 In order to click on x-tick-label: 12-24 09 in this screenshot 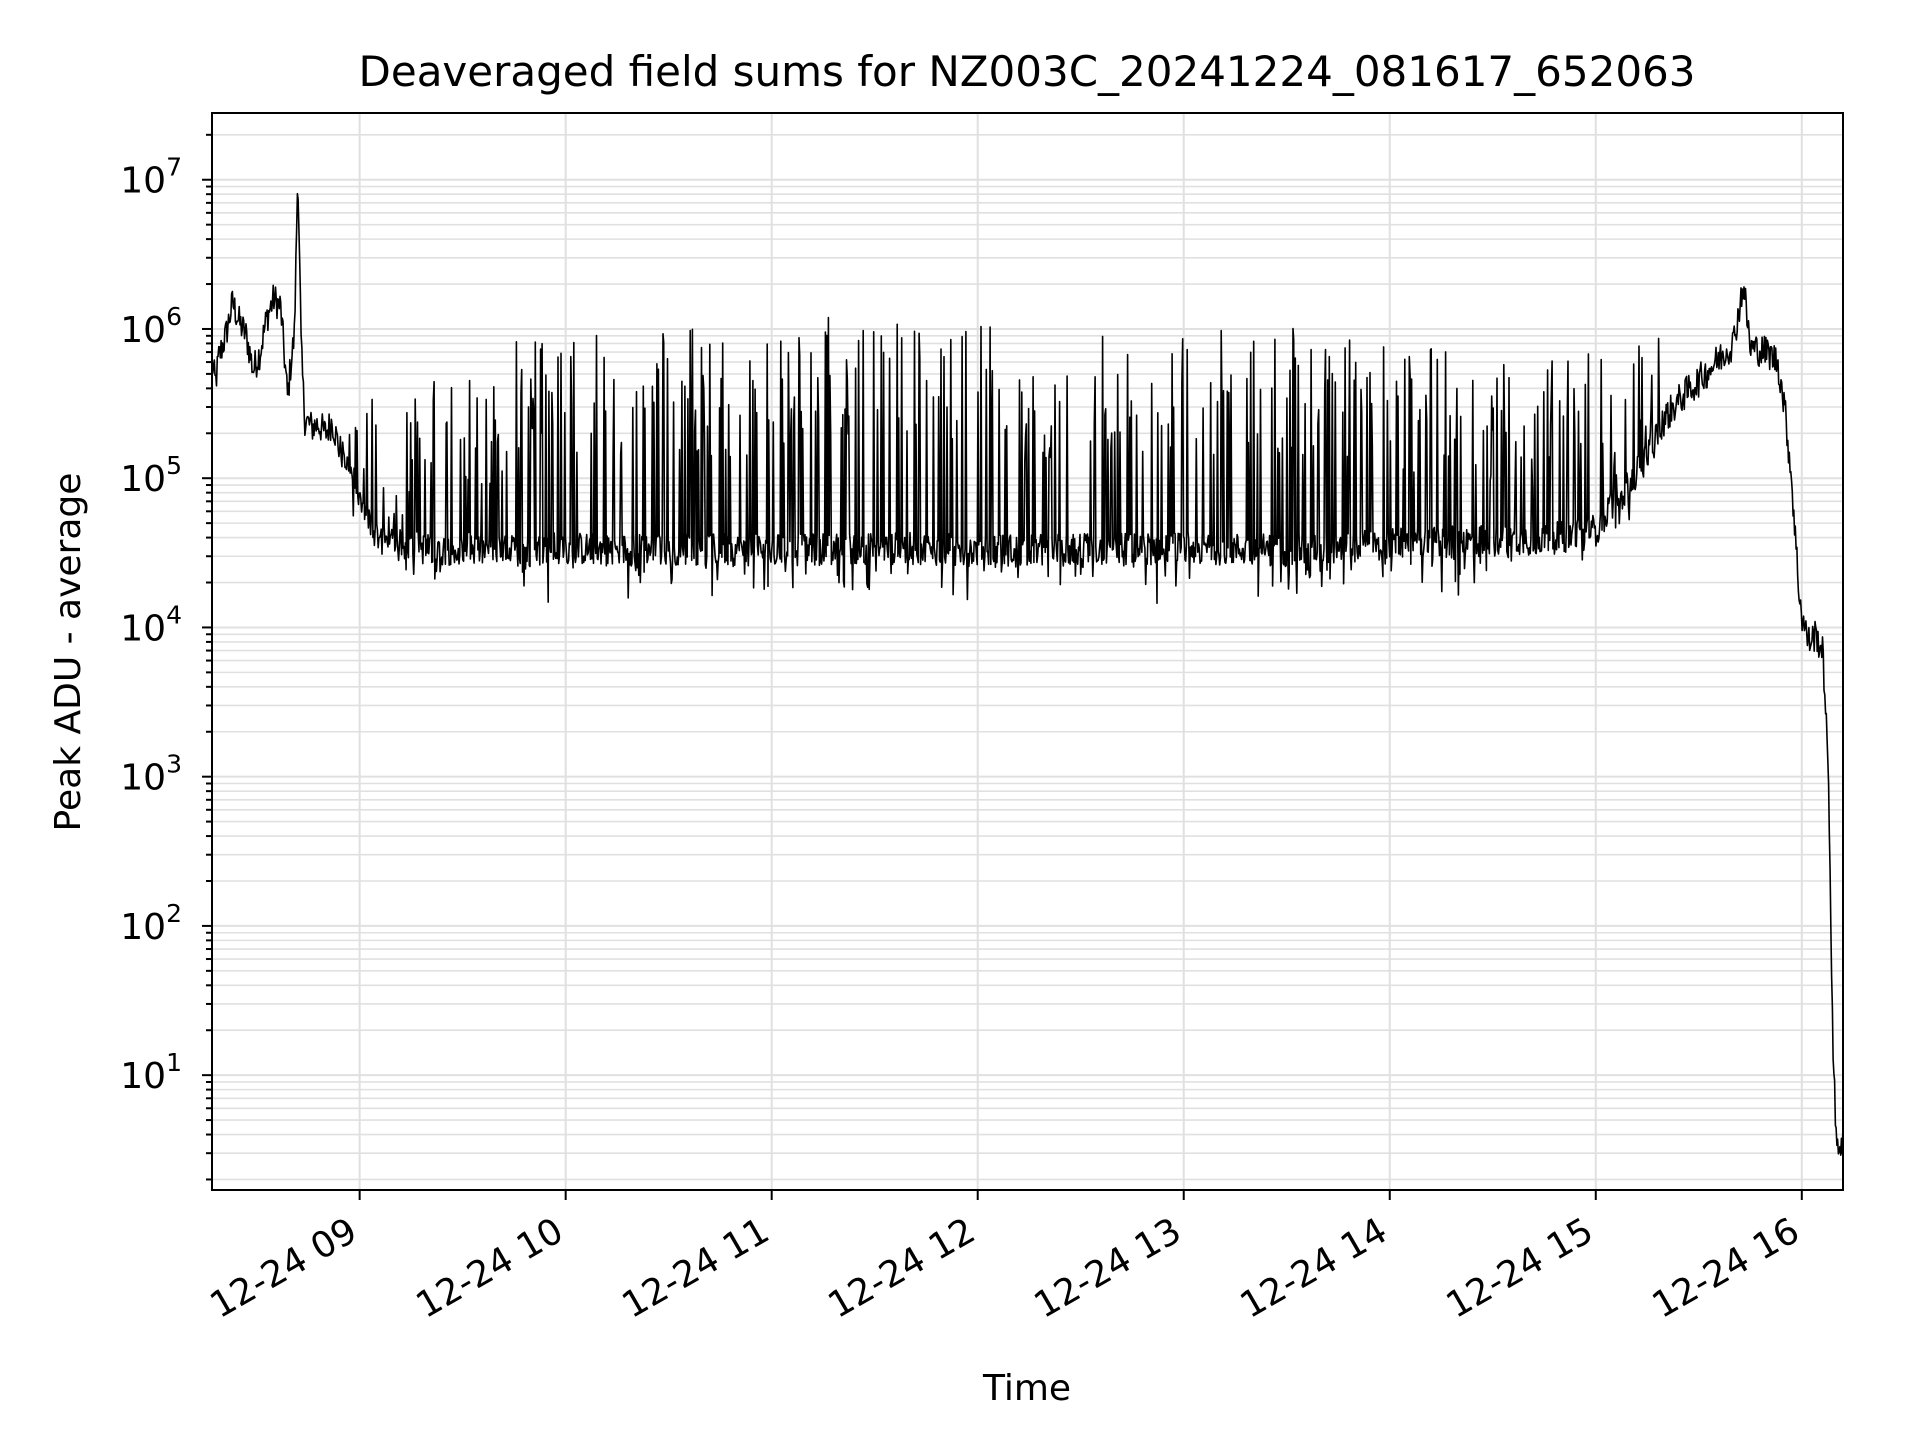, I will do `click(283, 1268)`.